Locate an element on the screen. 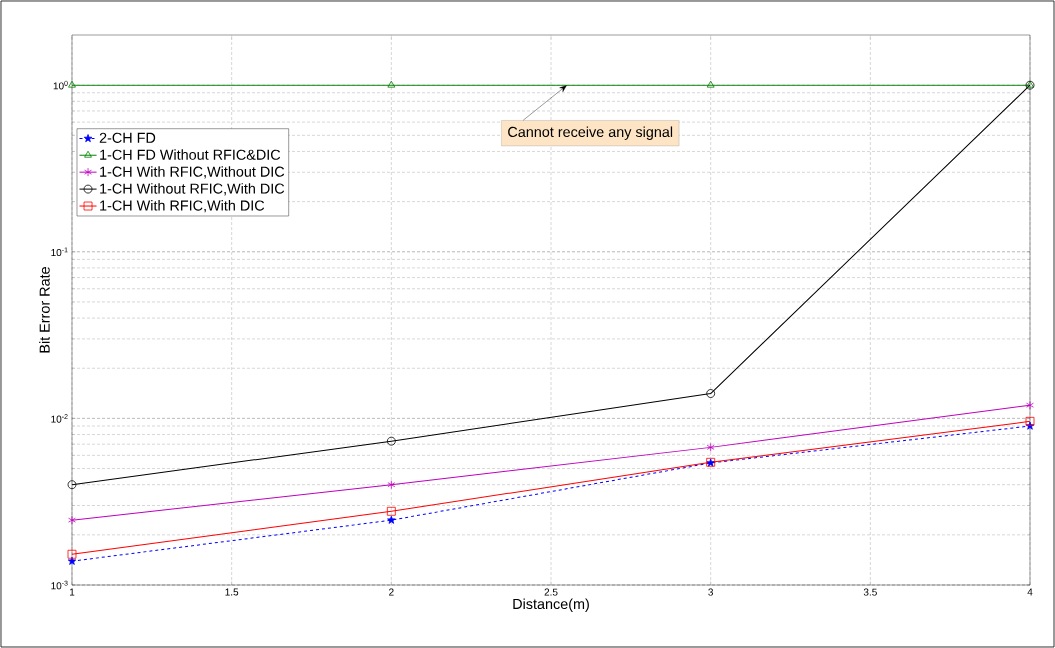 This screenshot has width=1055, height=648. legend-label: 1-CH With RFIC,Without DIC is located at coordinates (192, 172).